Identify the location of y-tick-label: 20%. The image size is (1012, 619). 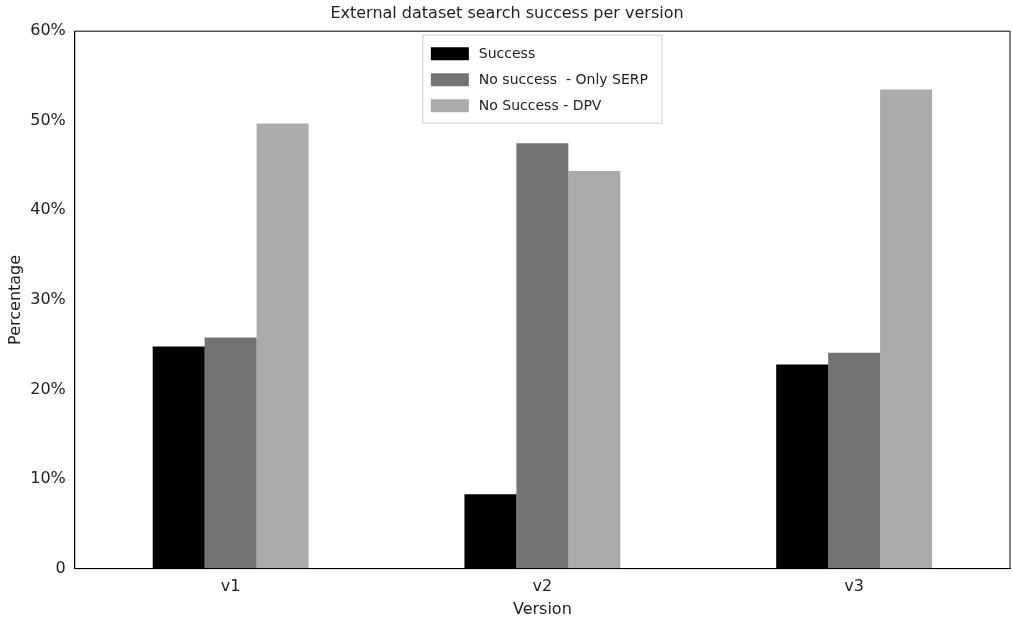
(48, 388).